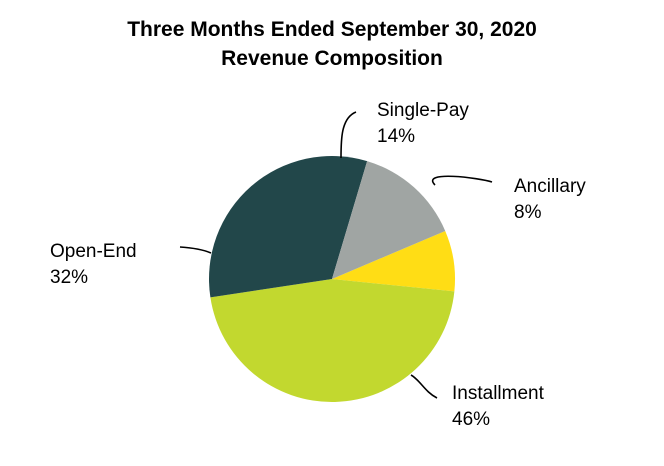  Describe the element at coordinates (393, 261) in the screenshot. I see `pie-slice-ancillary` at that location.